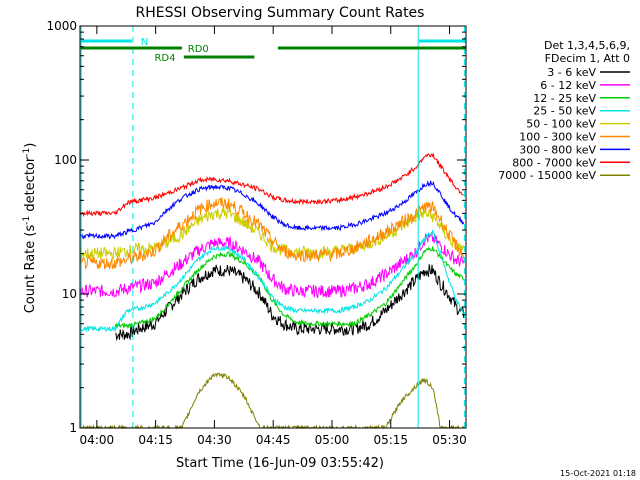  I want to click on rd0-bar-label: RD0, so click(198, 49).